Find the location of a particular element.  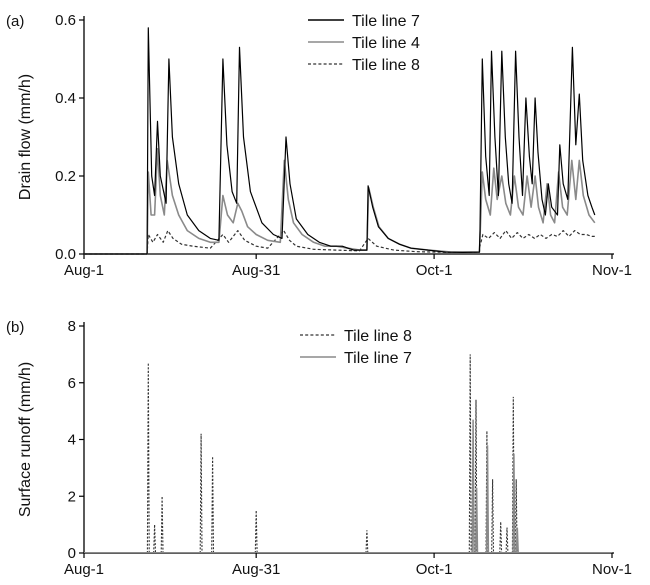

y-tick-label: 0.2 is located at coordinates (65, 176).